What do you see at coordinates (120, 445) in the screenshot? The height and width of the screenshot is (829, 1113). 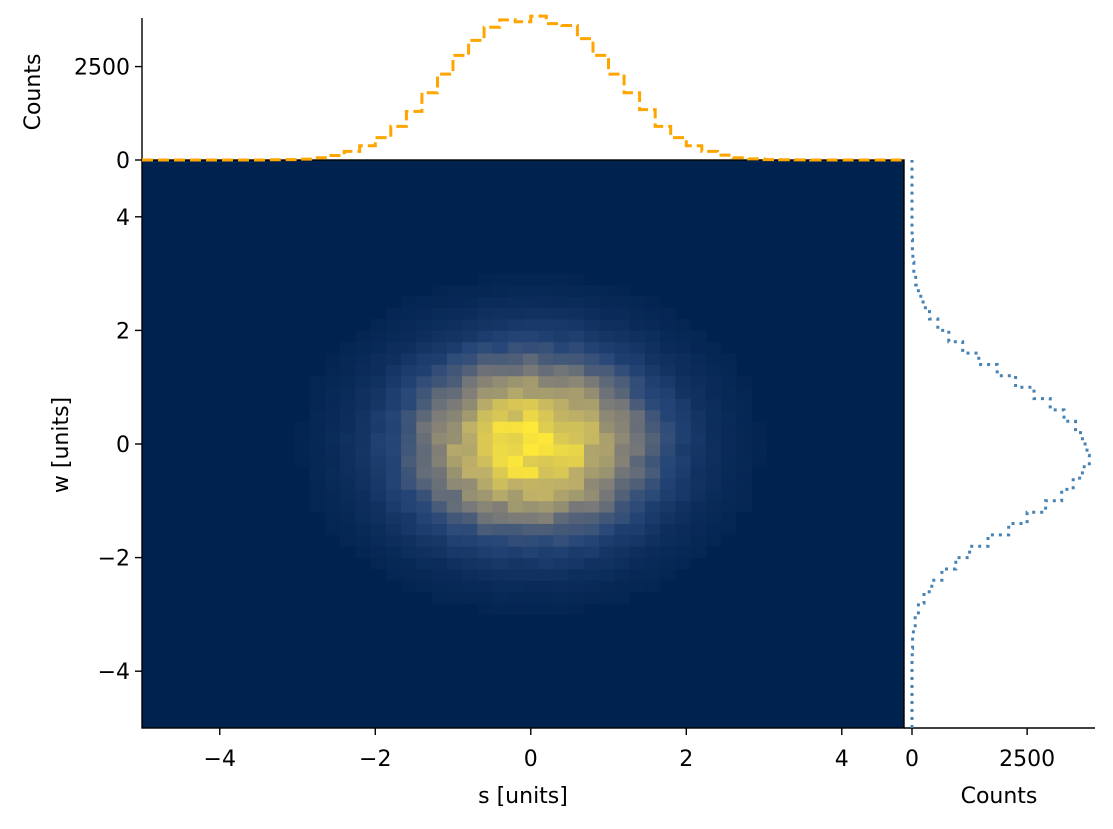 I see `main-y-ticks: −4 −2 0 2 4` at bounding box center [120, 445].